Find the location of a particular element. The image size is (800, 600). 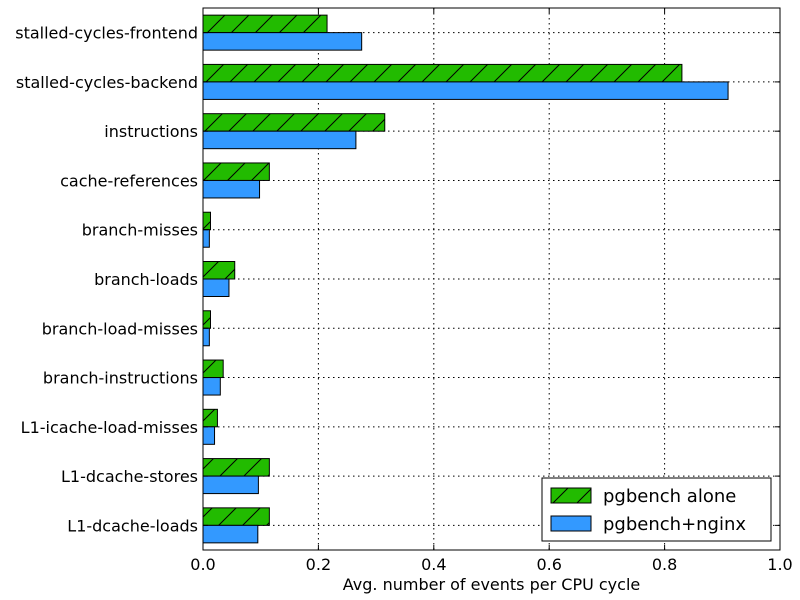

x-axis-label: Avg. number of events per CPU cycle is located at coordinates (491, 584).